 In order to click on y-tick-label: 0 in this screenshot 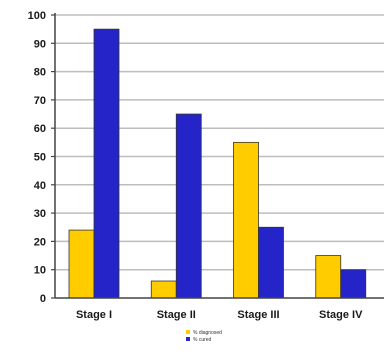, I will do `click(43, 299)`.